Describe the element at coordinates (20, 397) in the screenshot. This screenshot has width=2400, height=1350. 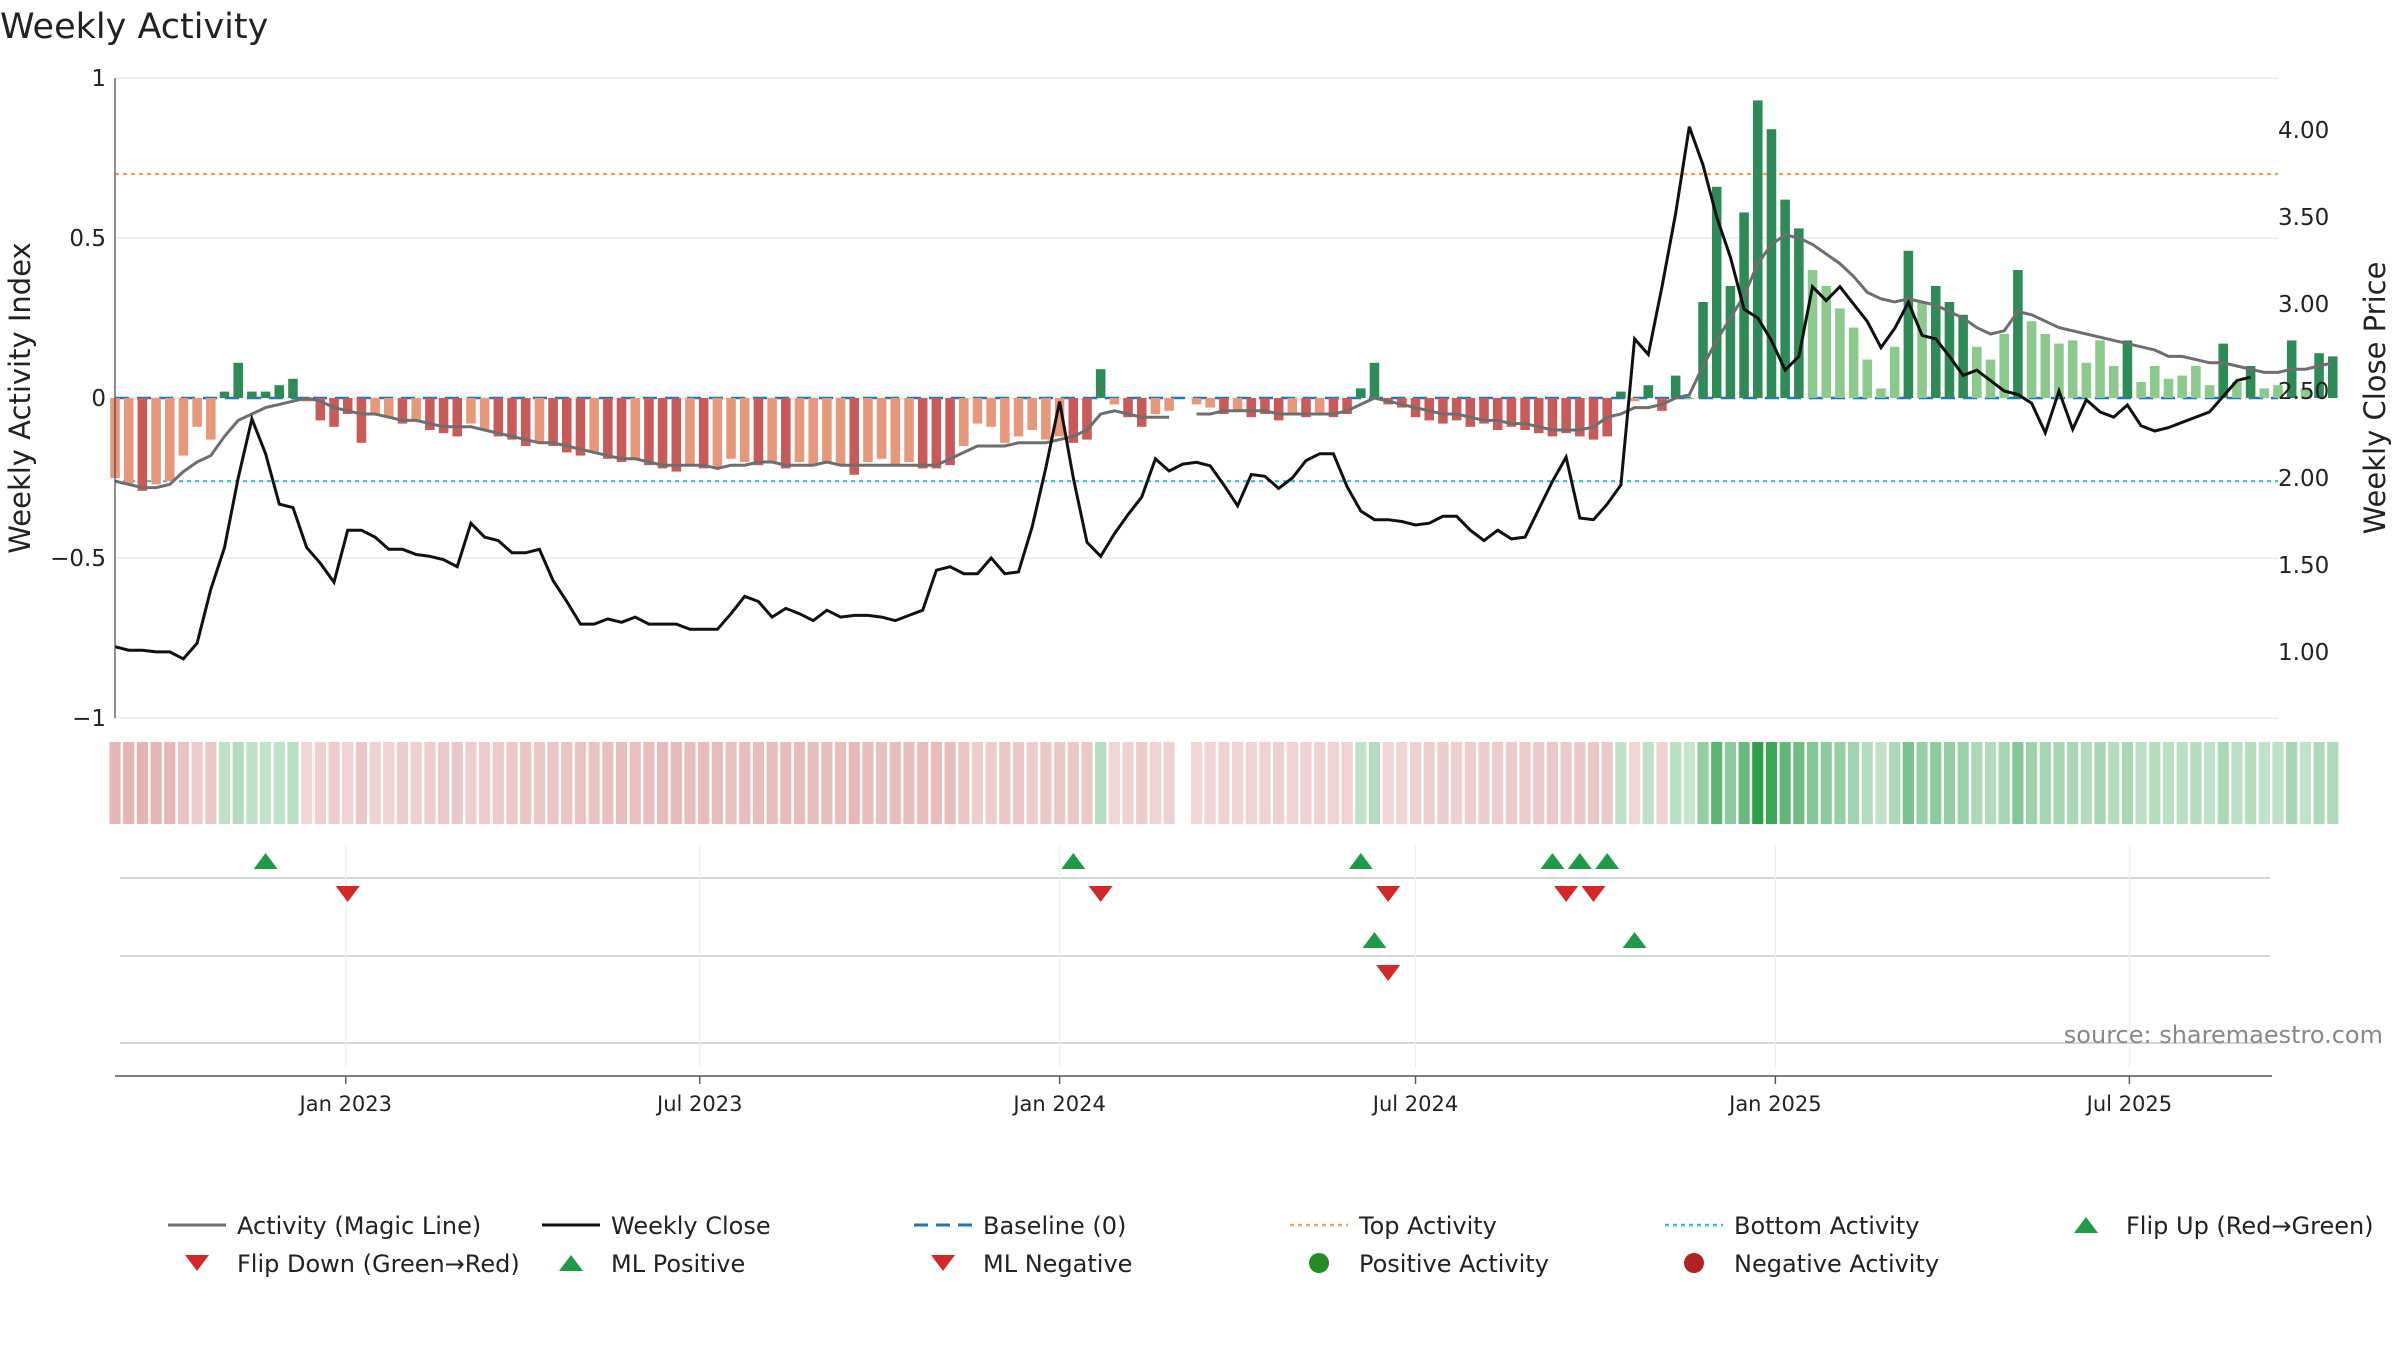
I see `y-axis-label: Weekly Activity Index` at that location.